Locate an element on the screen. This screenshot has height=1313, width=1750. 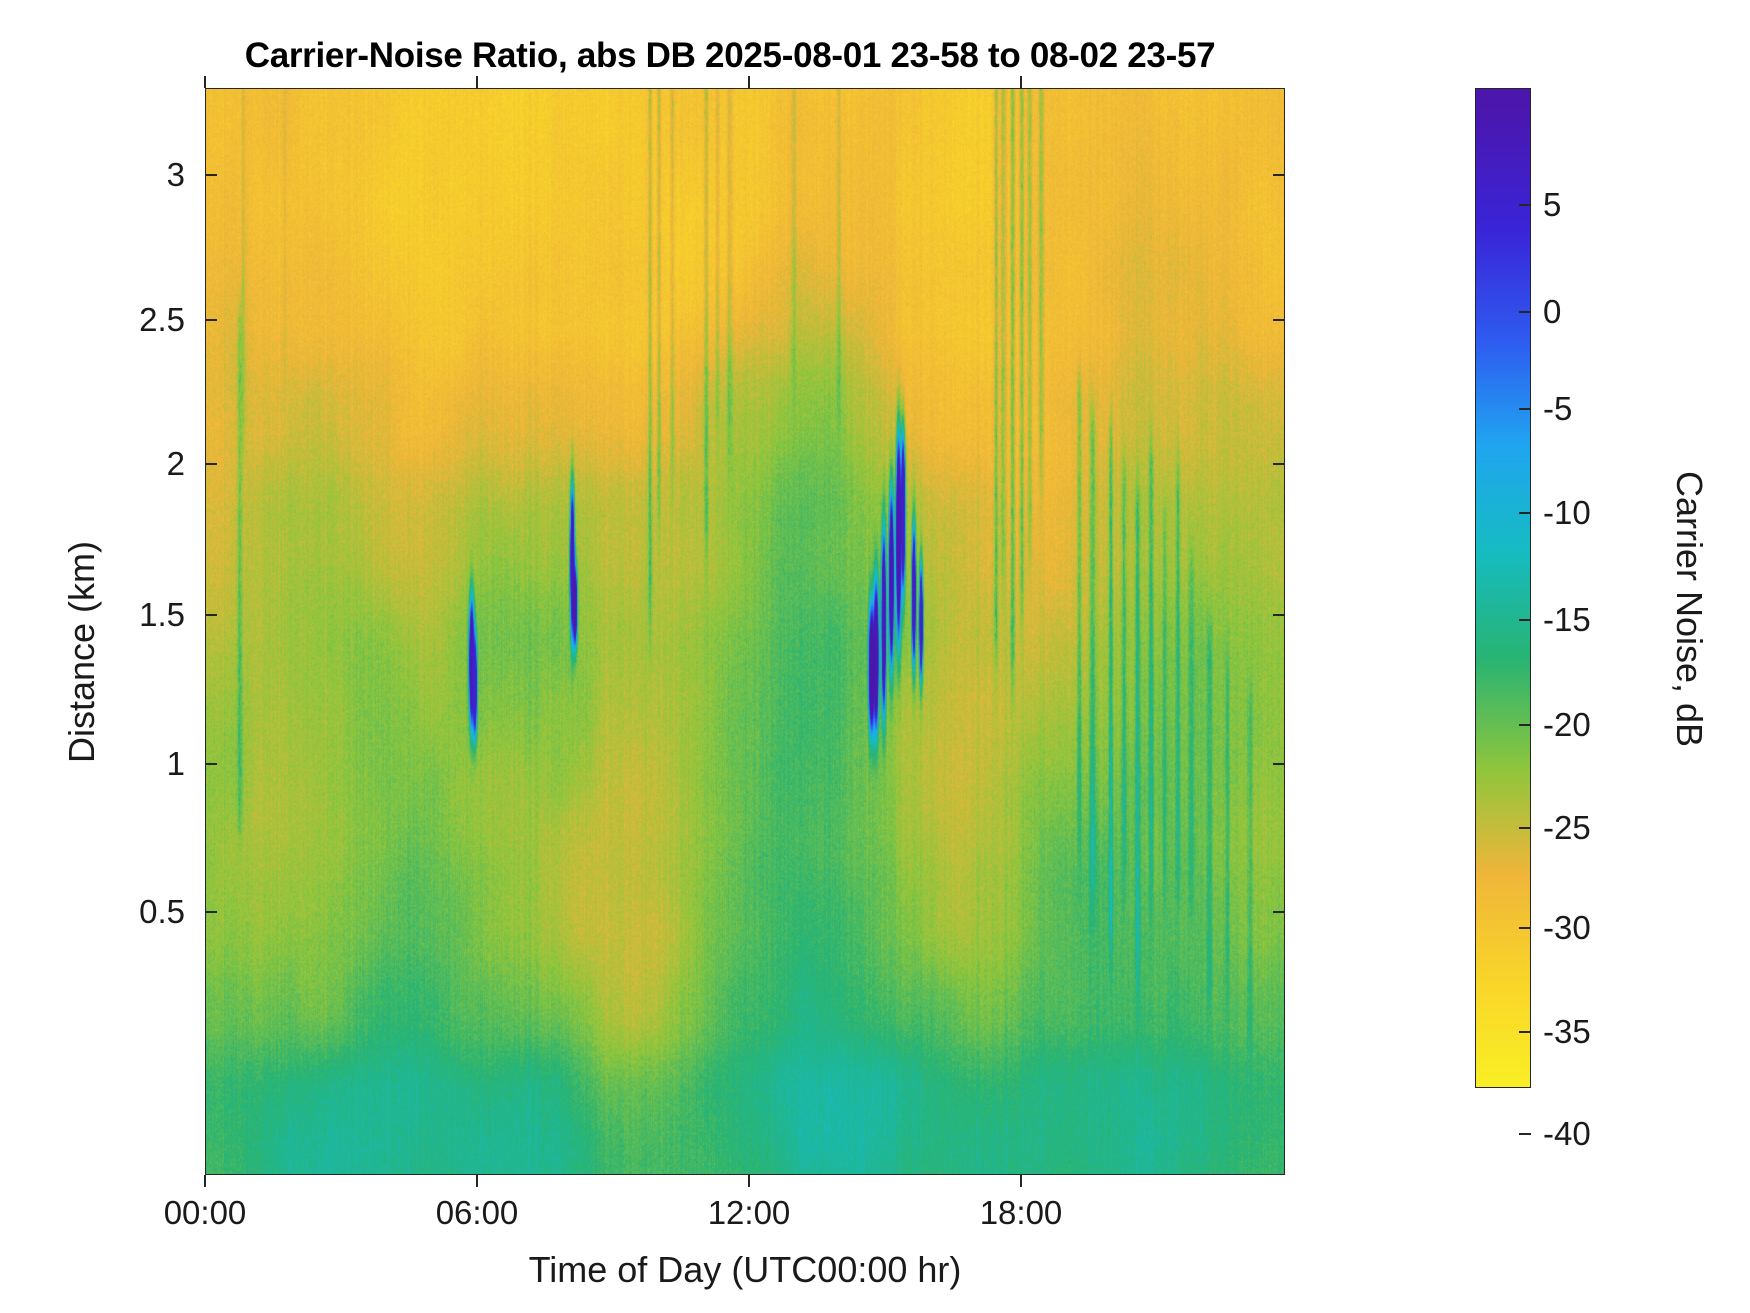
colorbar-tick-label: -30 is located at coordinates (1567, 927).